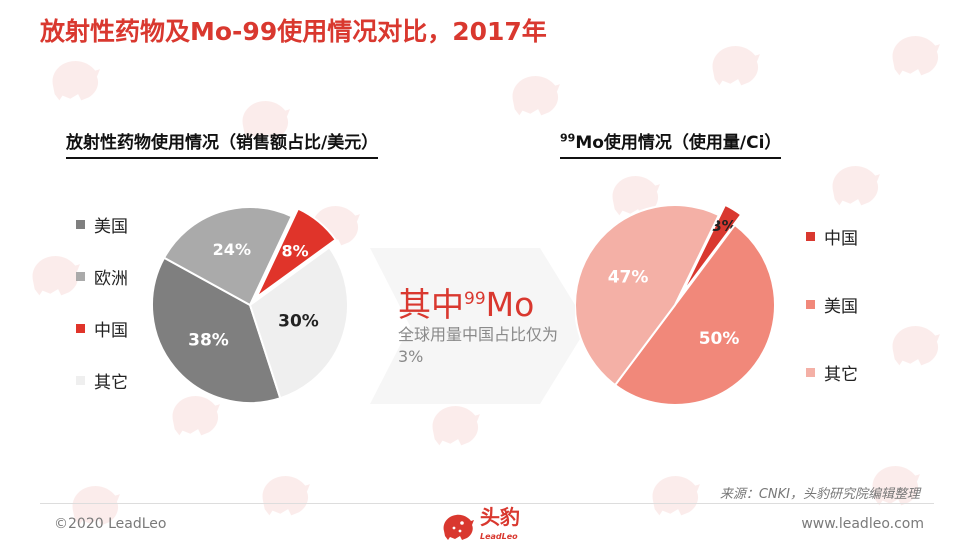 The image size is (974, 548). What do you see at coordinates (499, 536) in the screenshot?
I see `logo-sub: LeadLeo` at bounding box center [499, 536].